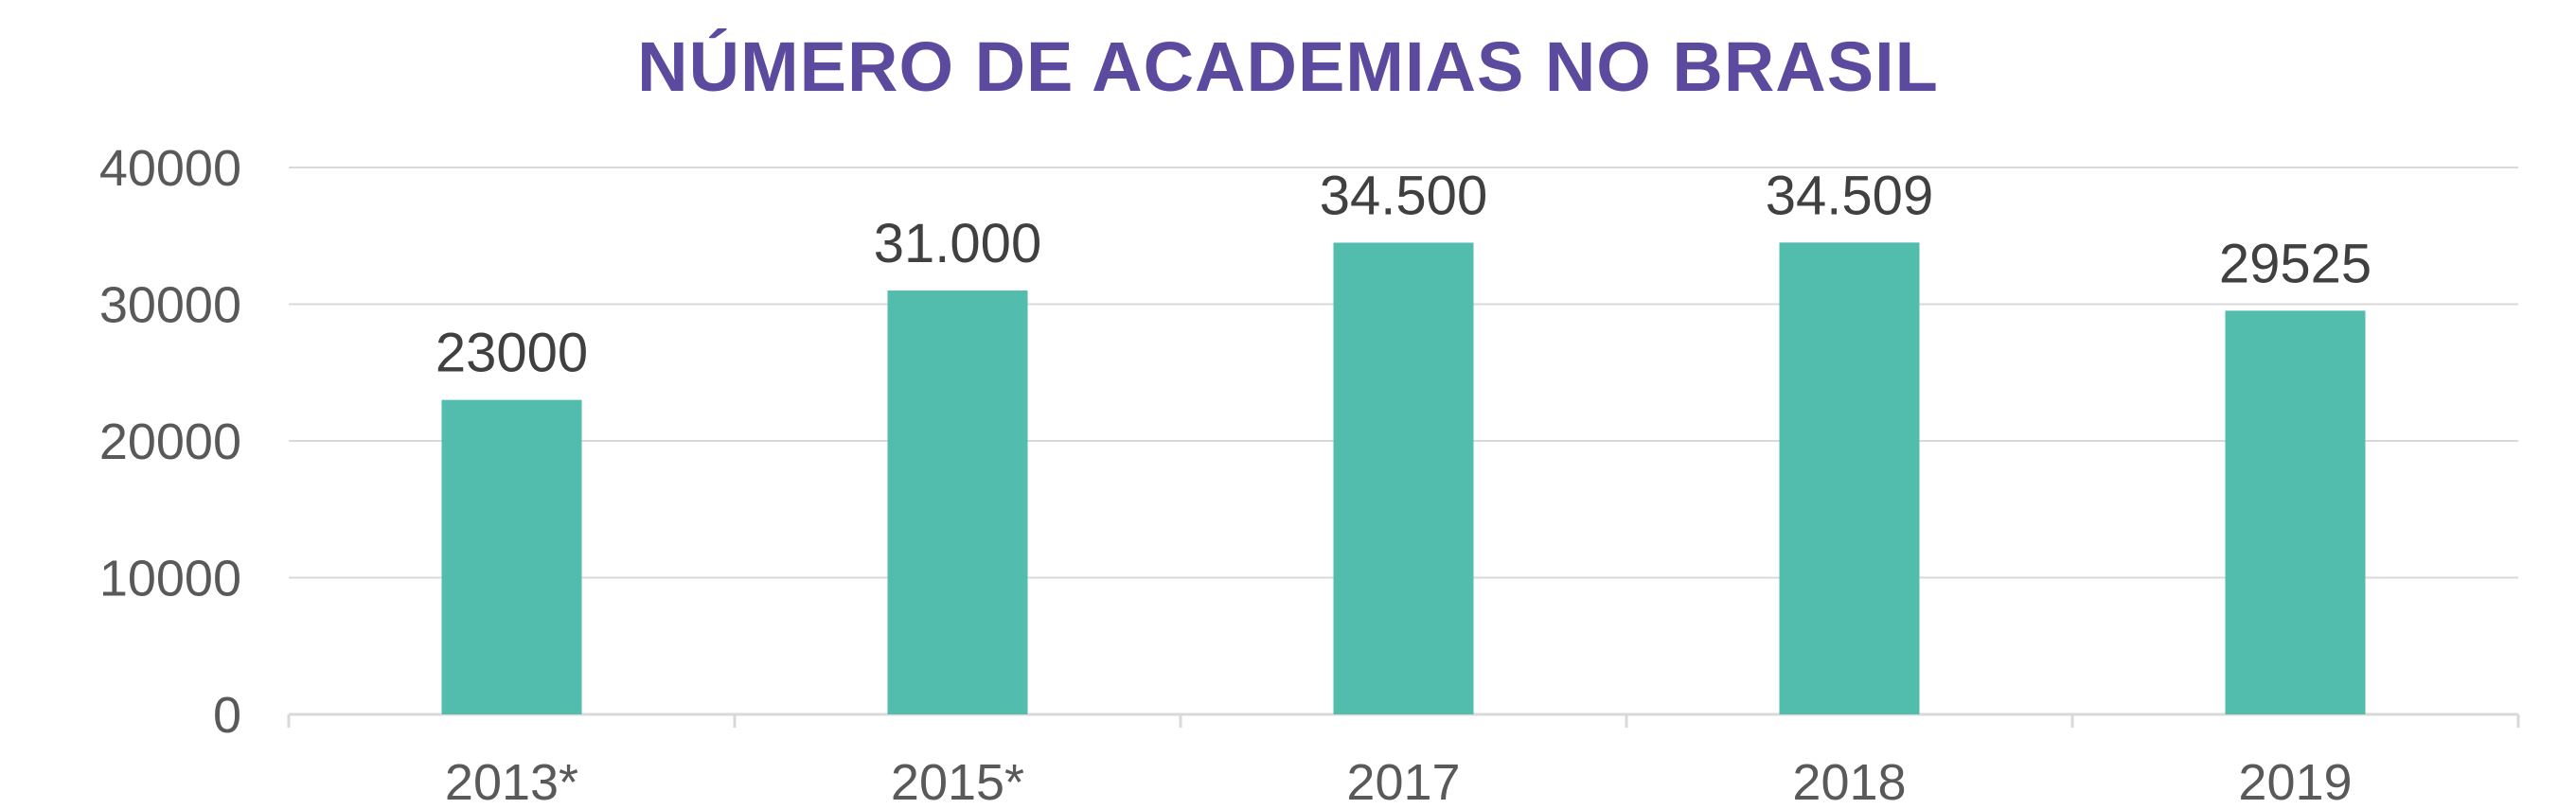 The height and width of the screenshot is (809, 2576). What do you see at coordinates (170, 579) in the screenshot?
I see `y-tick-label: 10000` at bounding box center [170, 579].